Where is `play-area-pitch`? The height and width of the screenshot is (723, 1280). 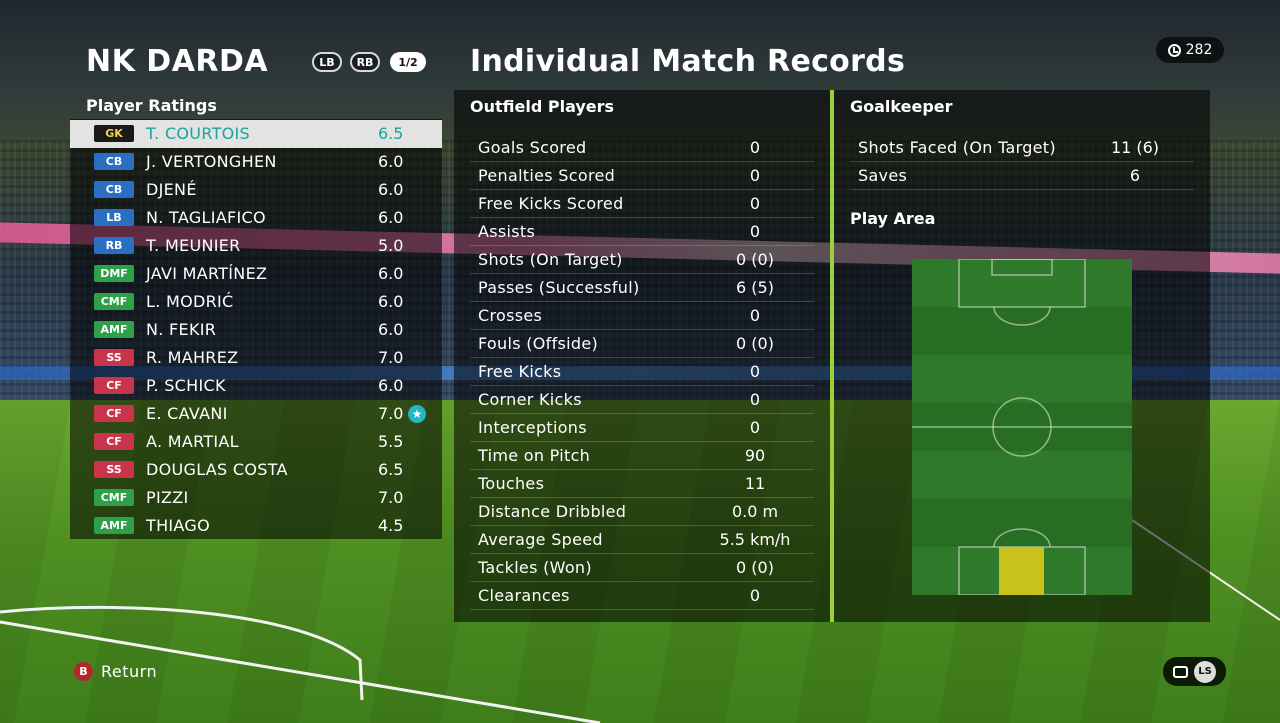 play-area-pitch is located at coordinates (1022, 427).